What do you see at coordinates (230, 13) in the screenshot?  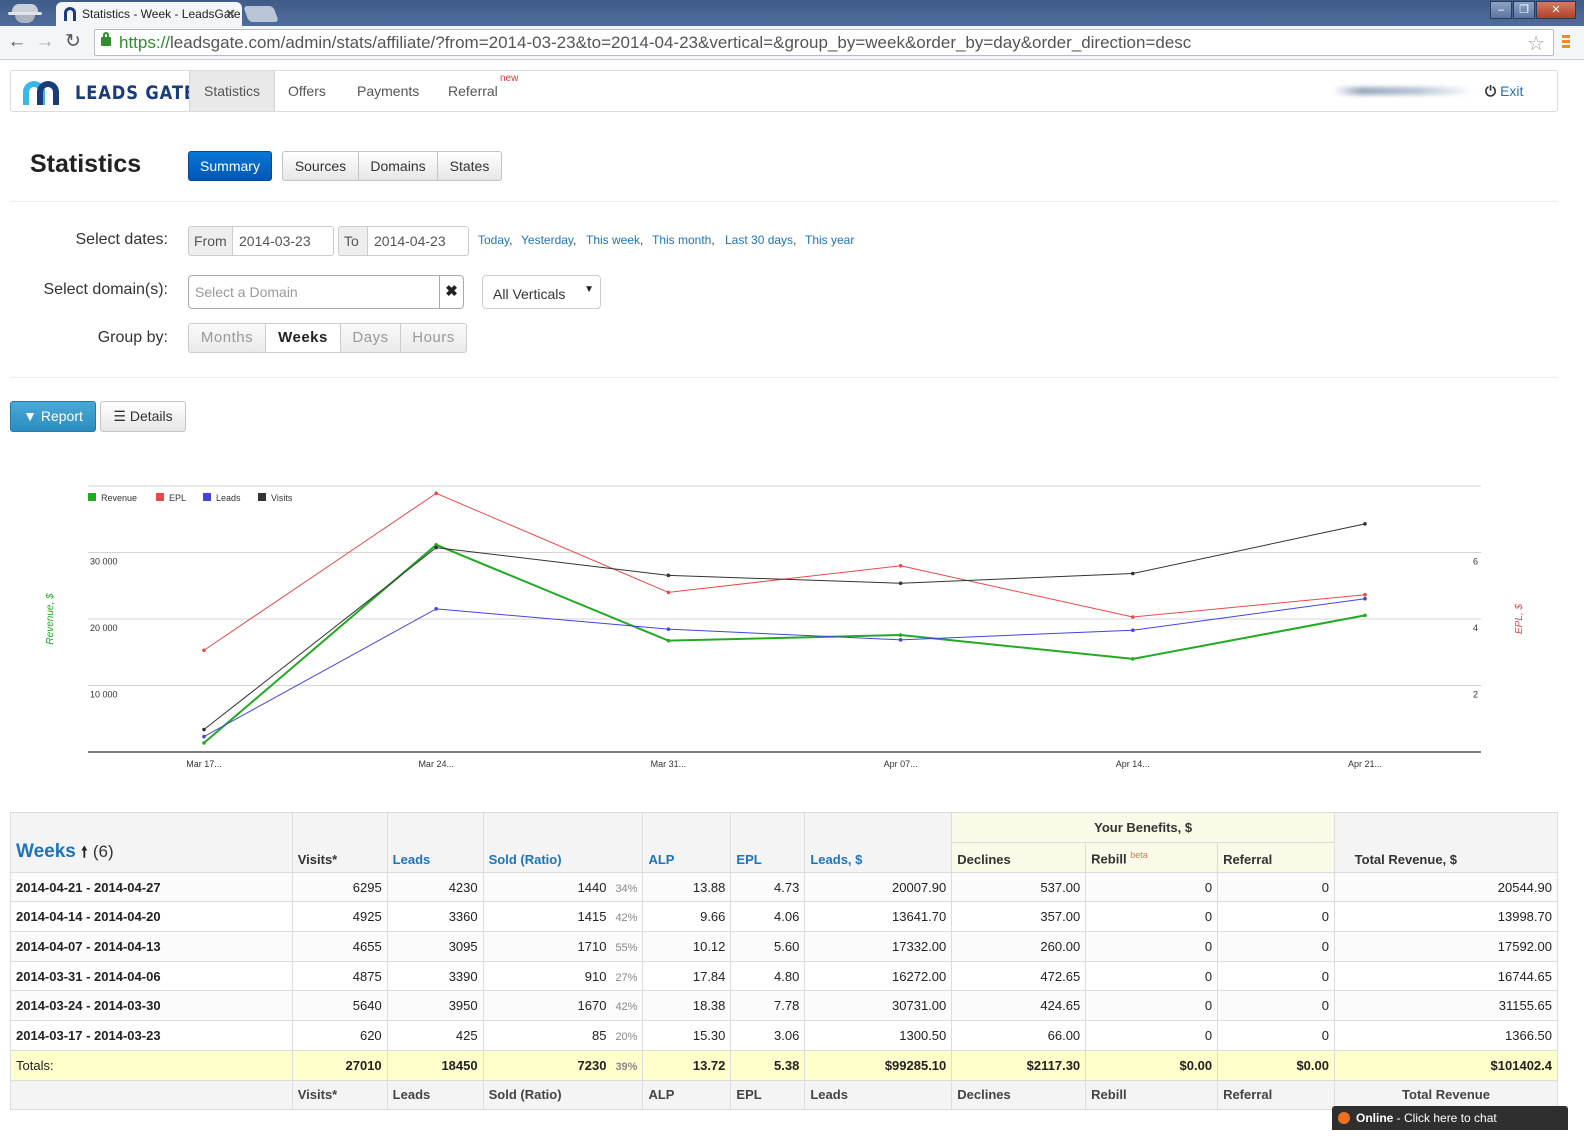 I see `tab-close-icon: ✕` at bounding box center [230, 13].